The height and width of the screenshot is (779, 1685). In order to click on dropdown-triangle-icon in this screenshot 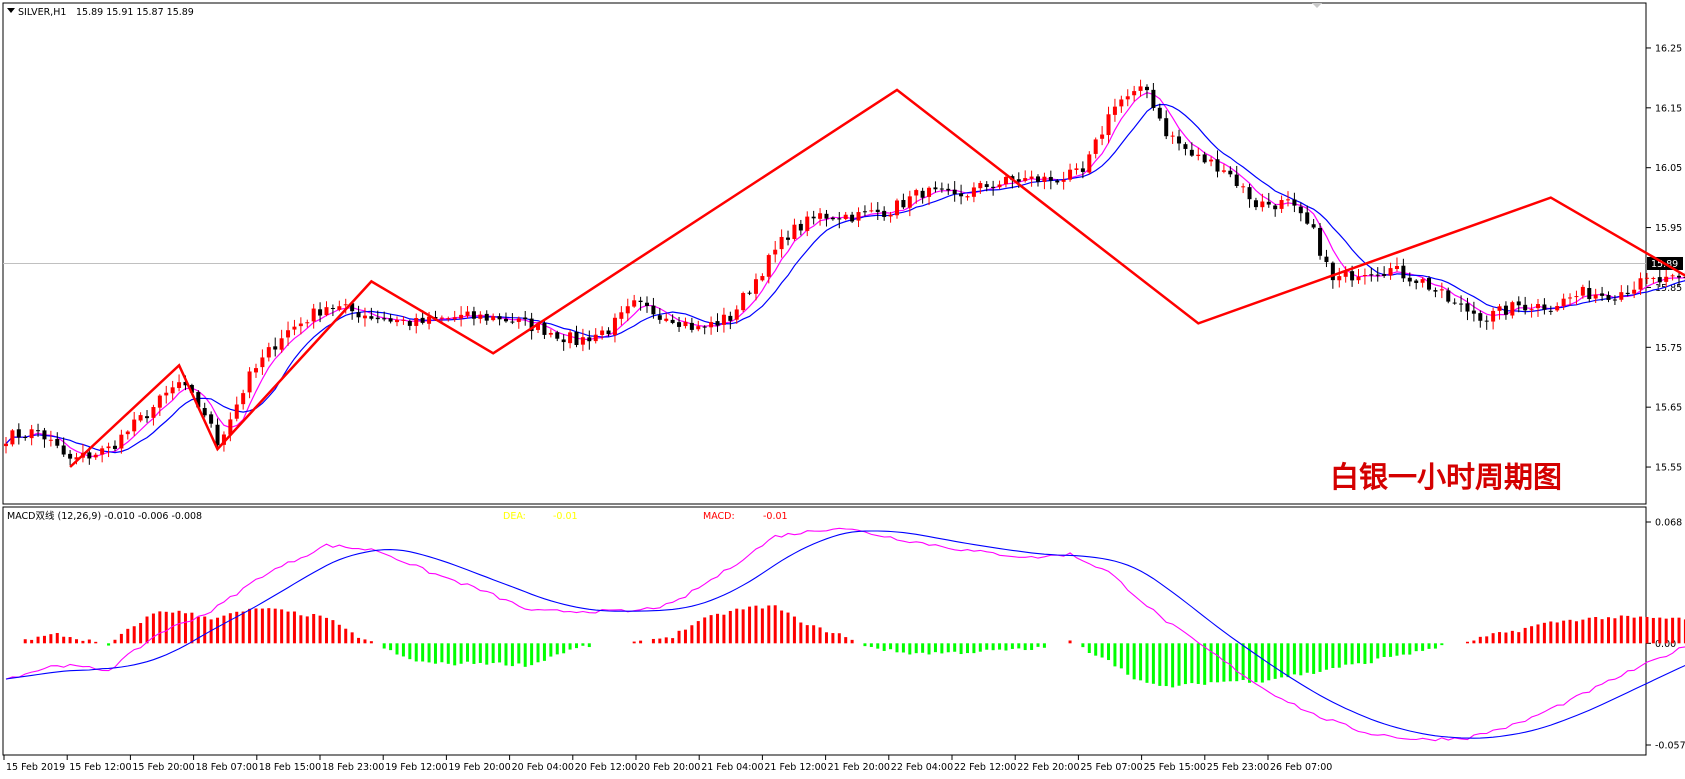, I will do `click(11, 10)`.